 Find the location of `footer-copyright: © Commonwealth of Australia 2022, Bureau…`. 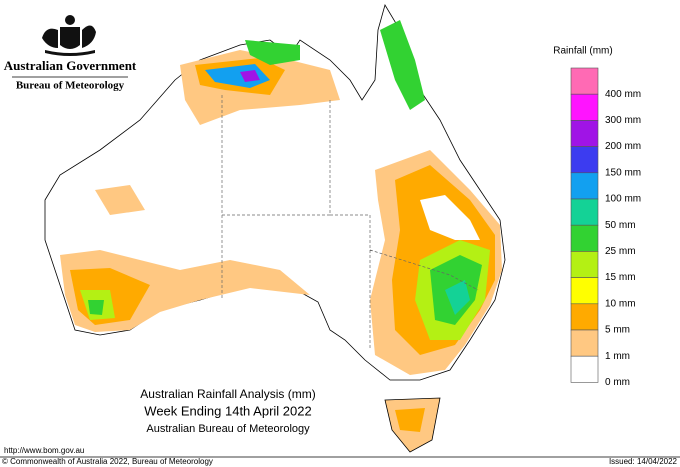

footer-copyright: © Commonwealth of Australia 2022, Bureau… is located at coordinates (107, 461).